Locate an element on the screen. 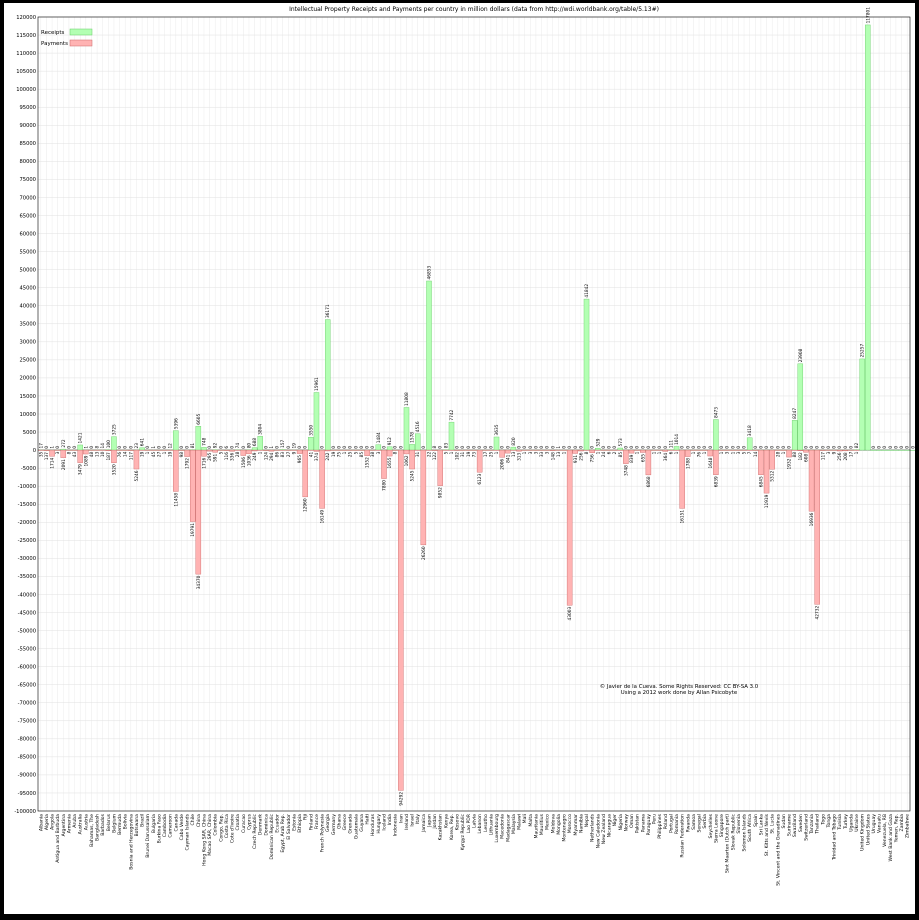 The height and width of the screenshot is (920, 919). x-tick-label: Lao PDR is located at coordinates (469, 823).